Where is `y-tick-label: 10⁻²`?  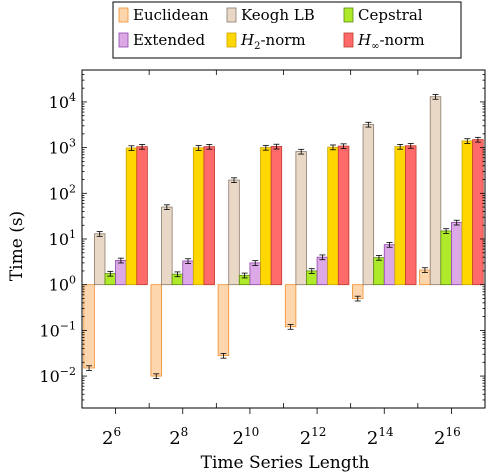 y-tick-label: 10⁻² is located at coordinates (57, 375).